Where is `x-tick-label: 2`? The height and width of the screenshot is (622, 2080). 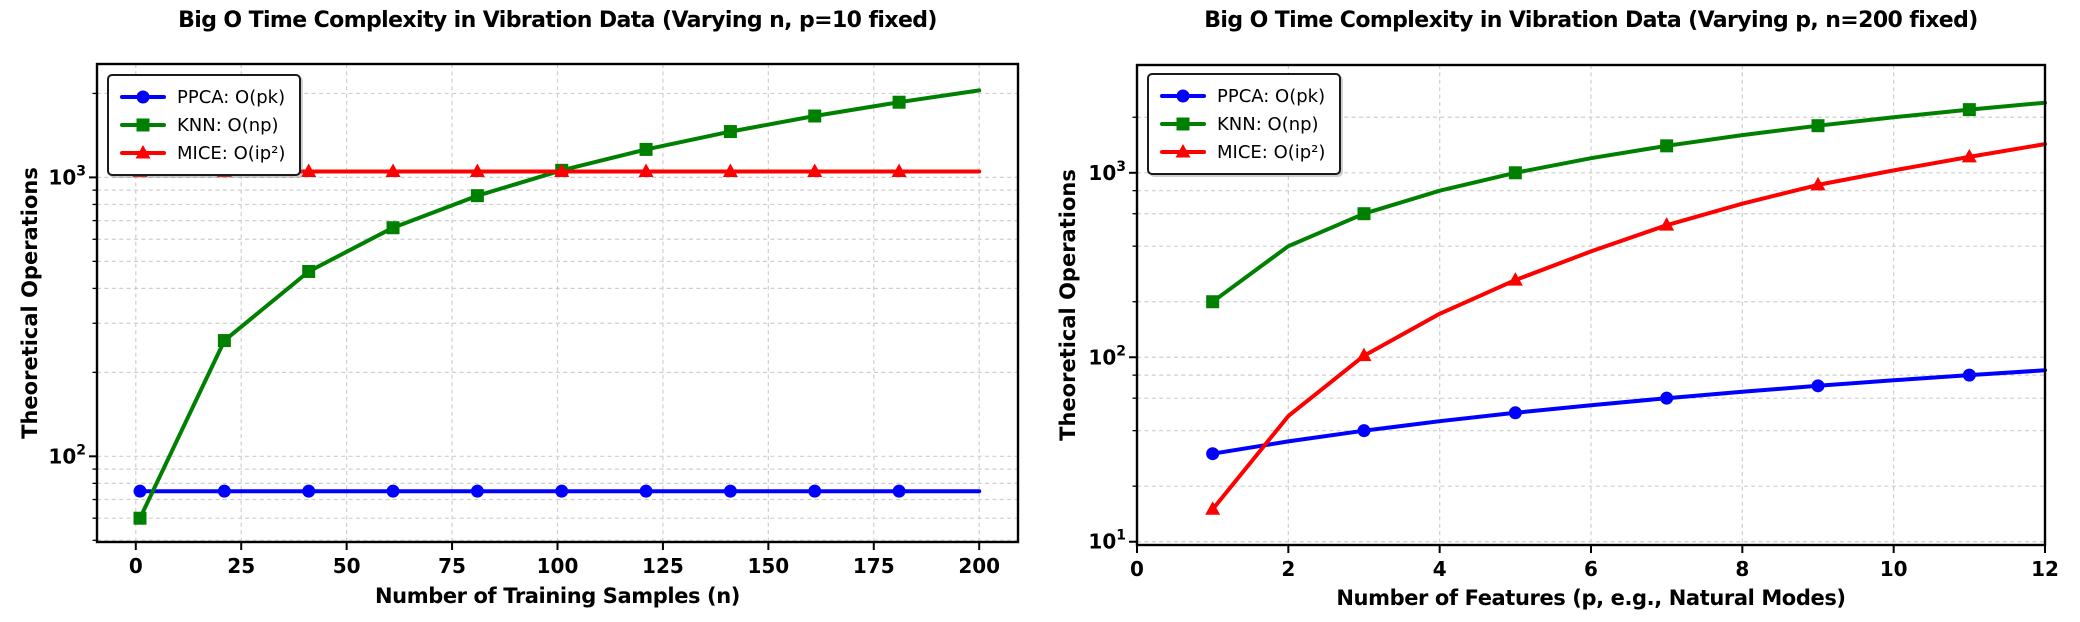
x-tick-label: 2 is located at coordinates (1288, 569).